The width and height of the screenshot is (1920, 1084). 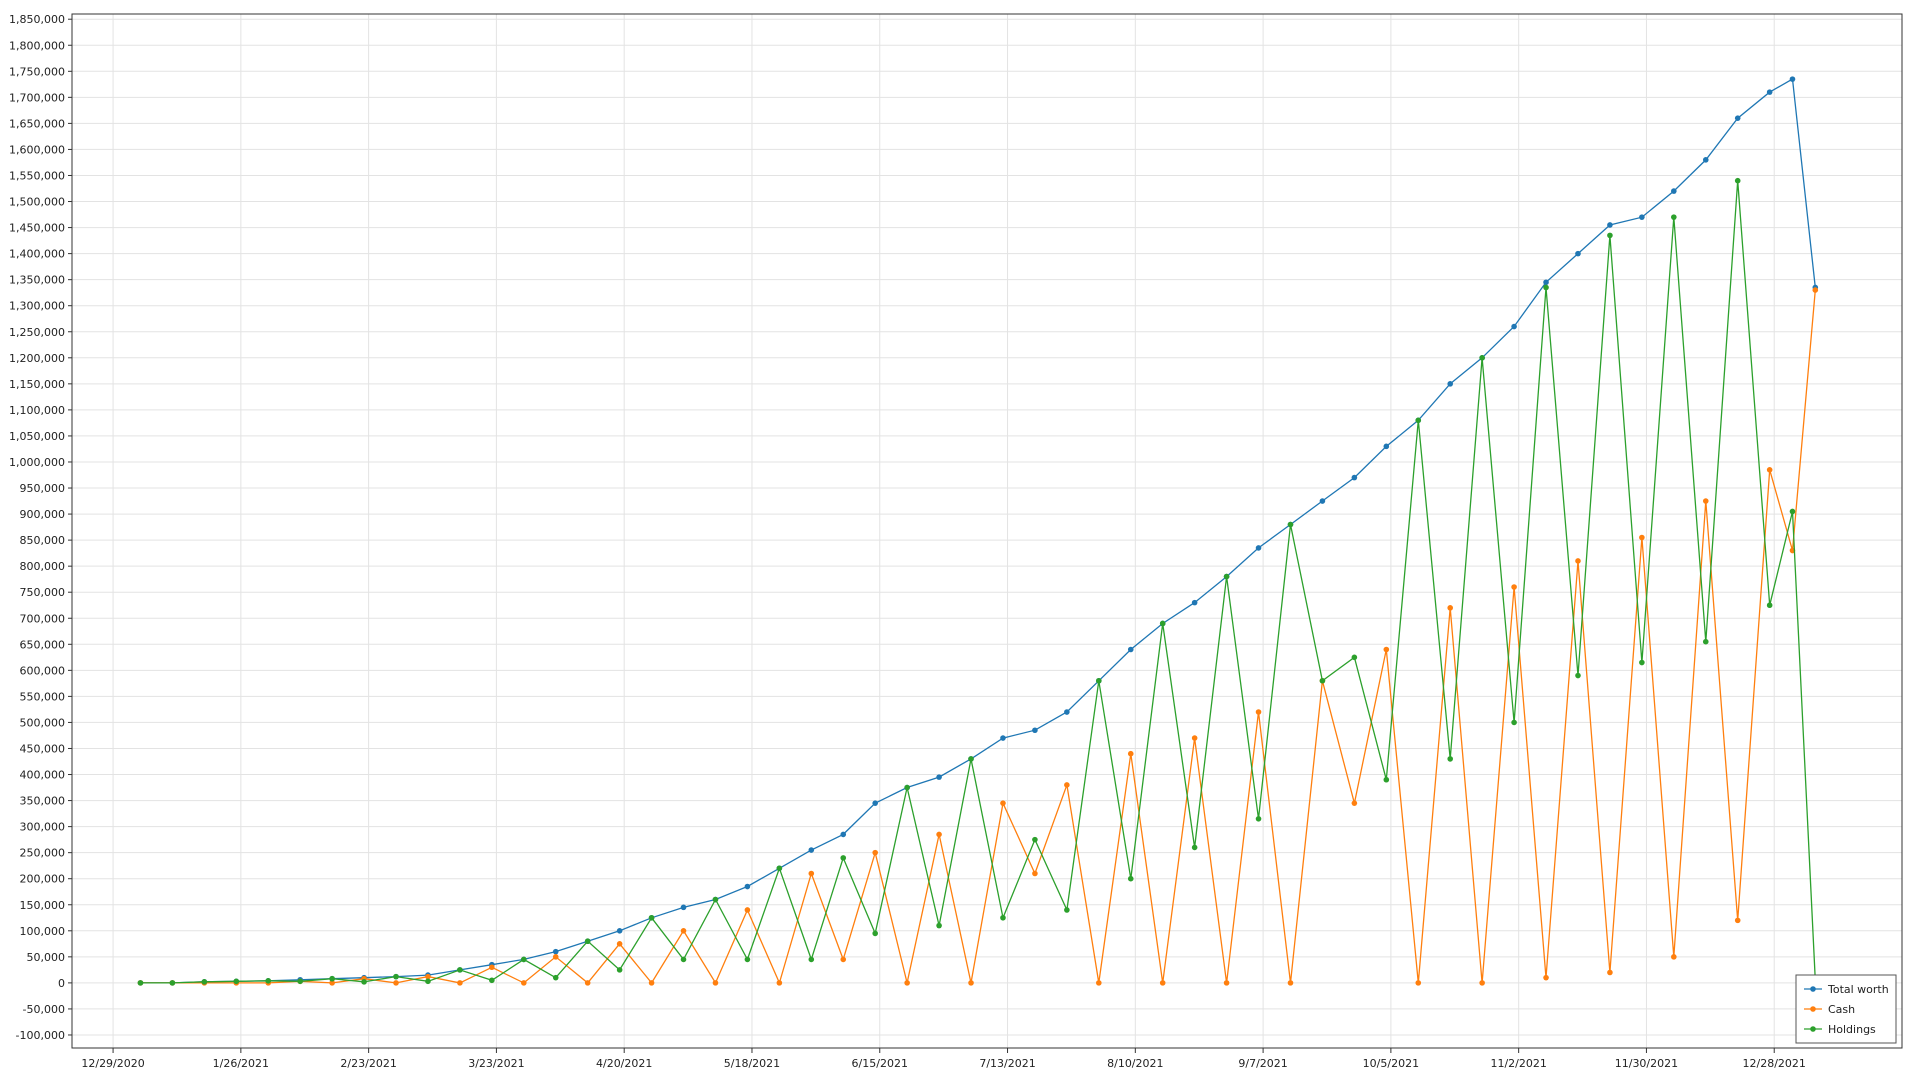 What do you see at coordinates (43, 775) in the screenshot?
I see `y-tick-label: 400,000` at bounding box center [43, 775].